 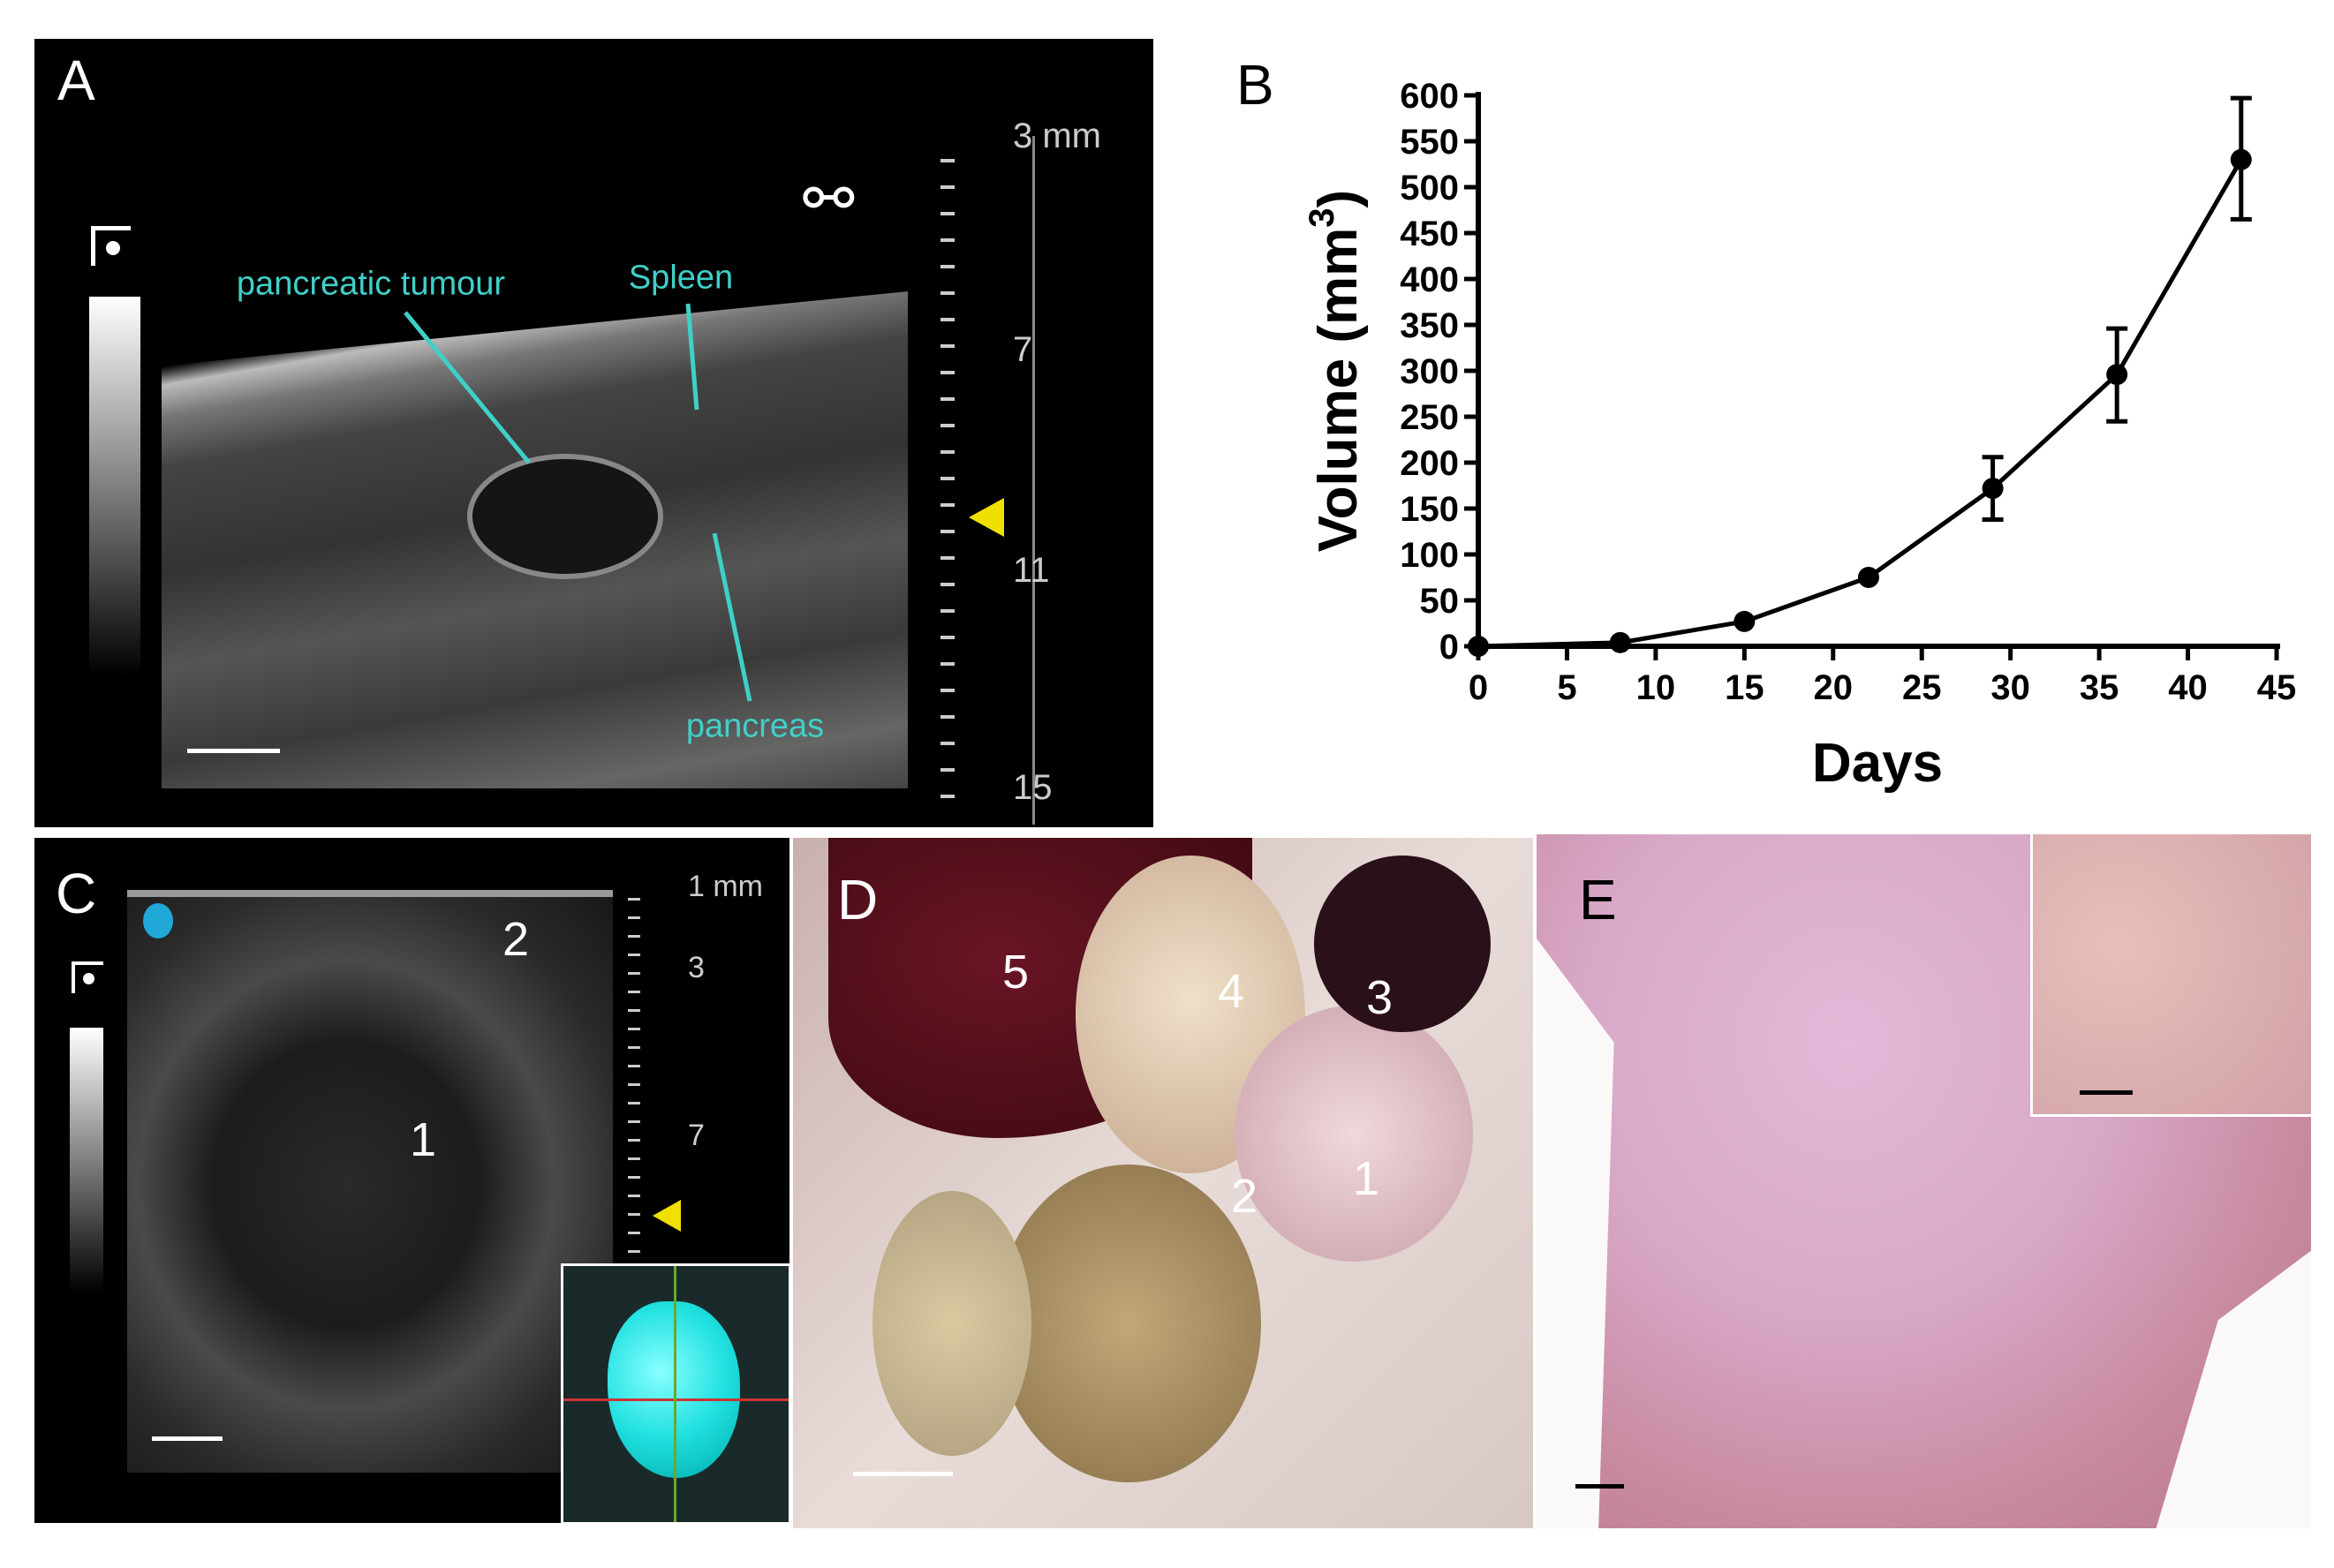 I want to click on y-tick-label: 300, so click(x=1429, y=371).